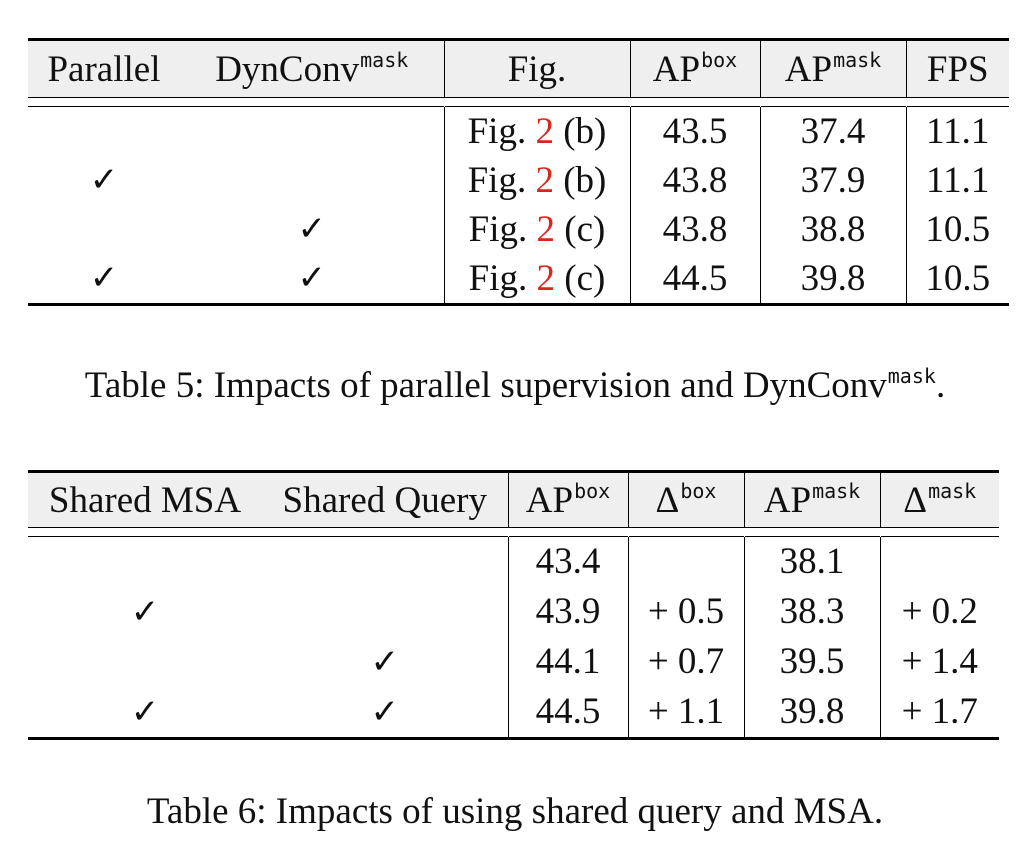 The height and width of the screenshot is (862, 1030). I want to click on header-delta-mask: Δmask, so click(939, 499).